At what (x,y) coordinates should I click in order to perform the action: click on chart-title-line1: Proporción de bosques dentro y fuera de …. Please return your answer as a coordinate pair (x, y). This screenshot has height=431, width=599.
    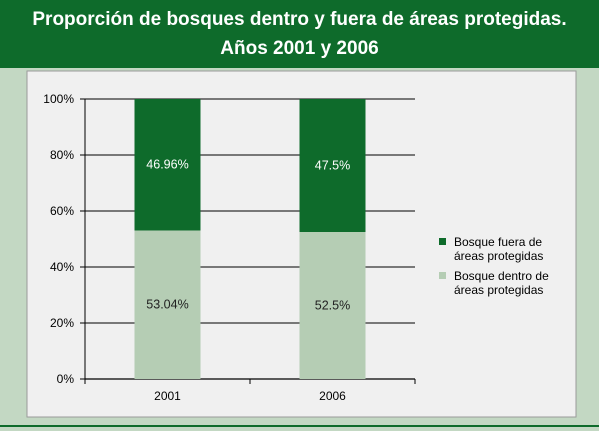
    Looking at the image, I should click on (299, 19).